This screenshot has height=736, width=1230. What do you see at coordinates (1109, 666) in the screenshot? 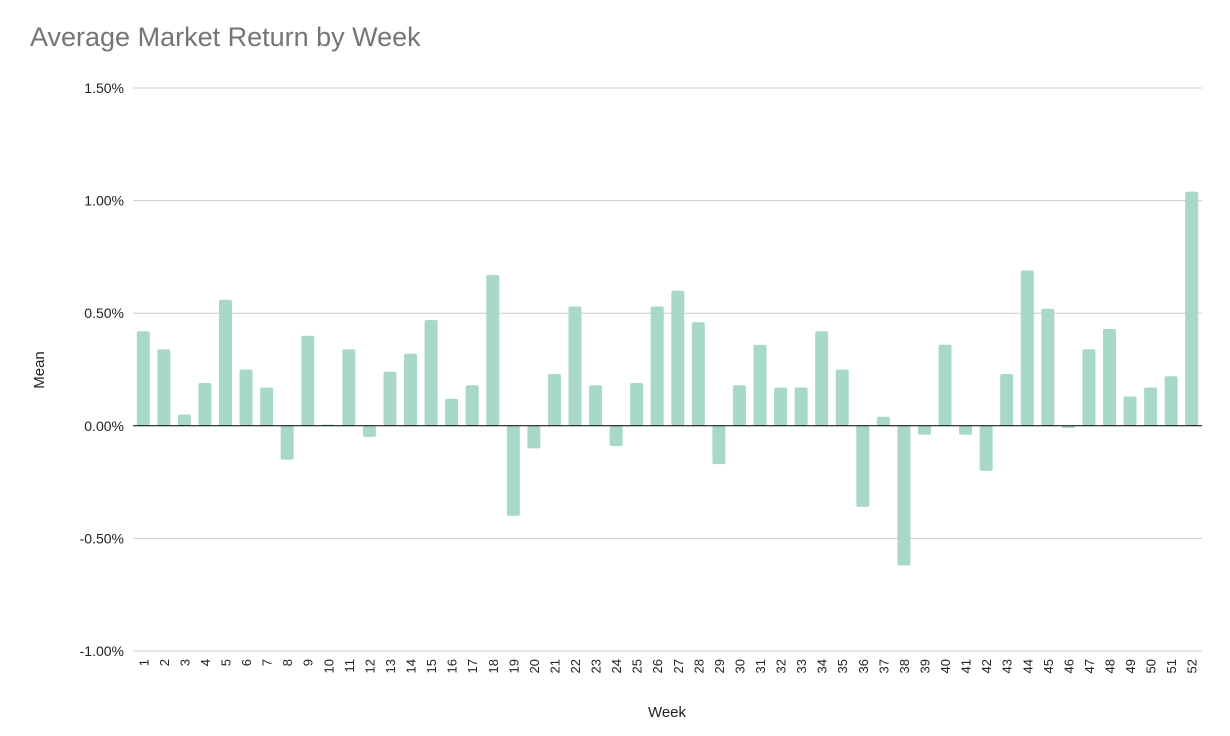
I see `x-tick-label: 48` at bounding box center [1109, 666].